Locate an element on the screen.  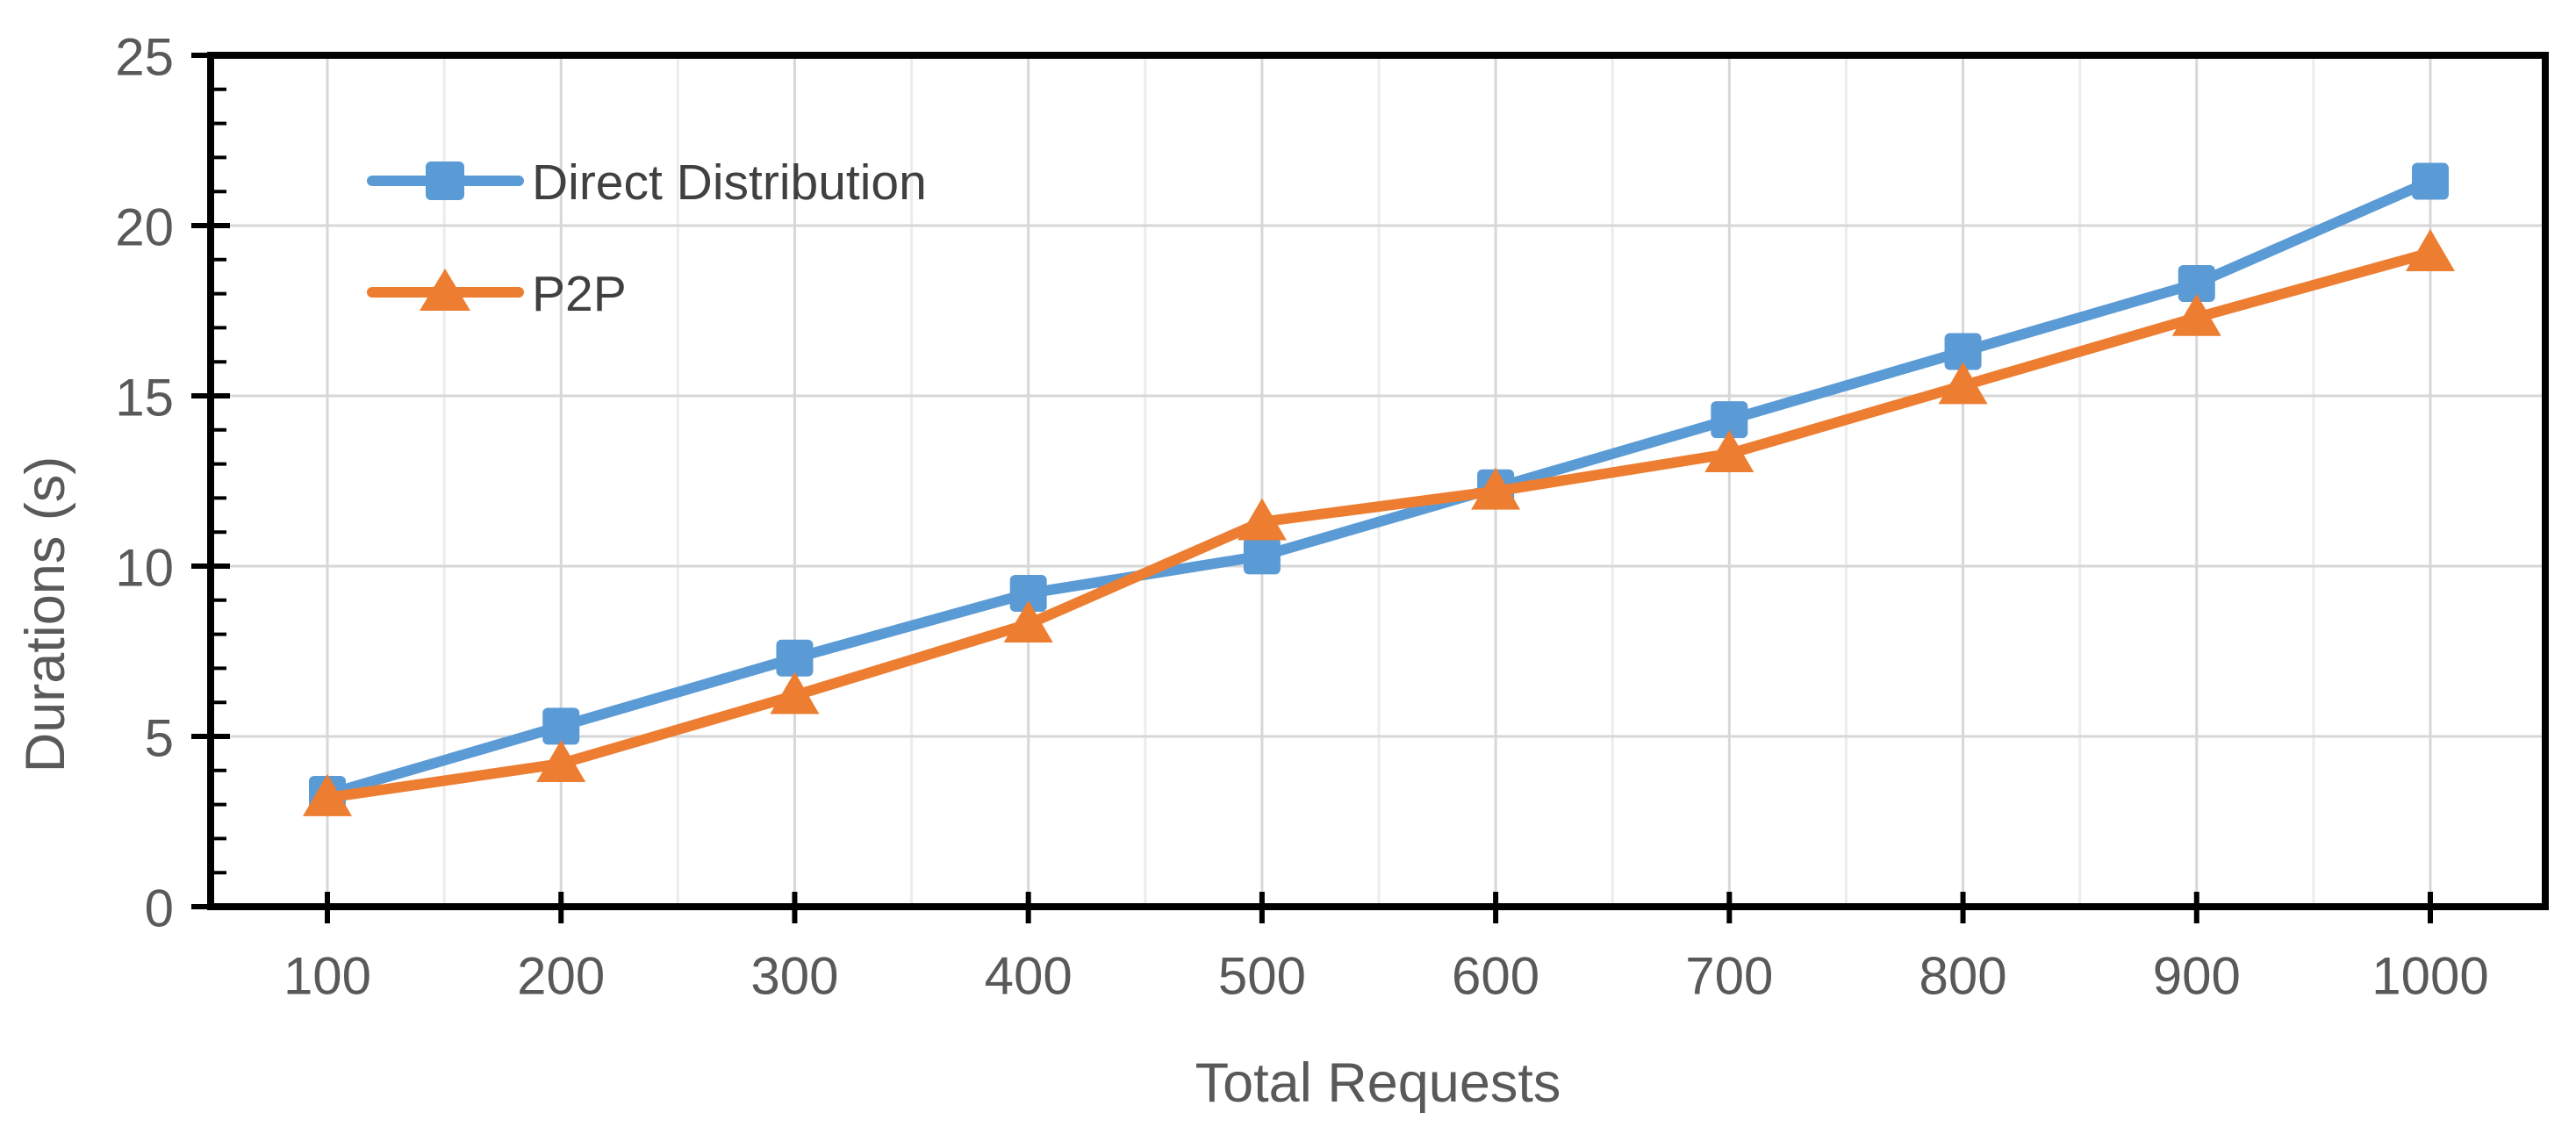
y-axis-tick-label: 10 is located at coordinates (144, 568).